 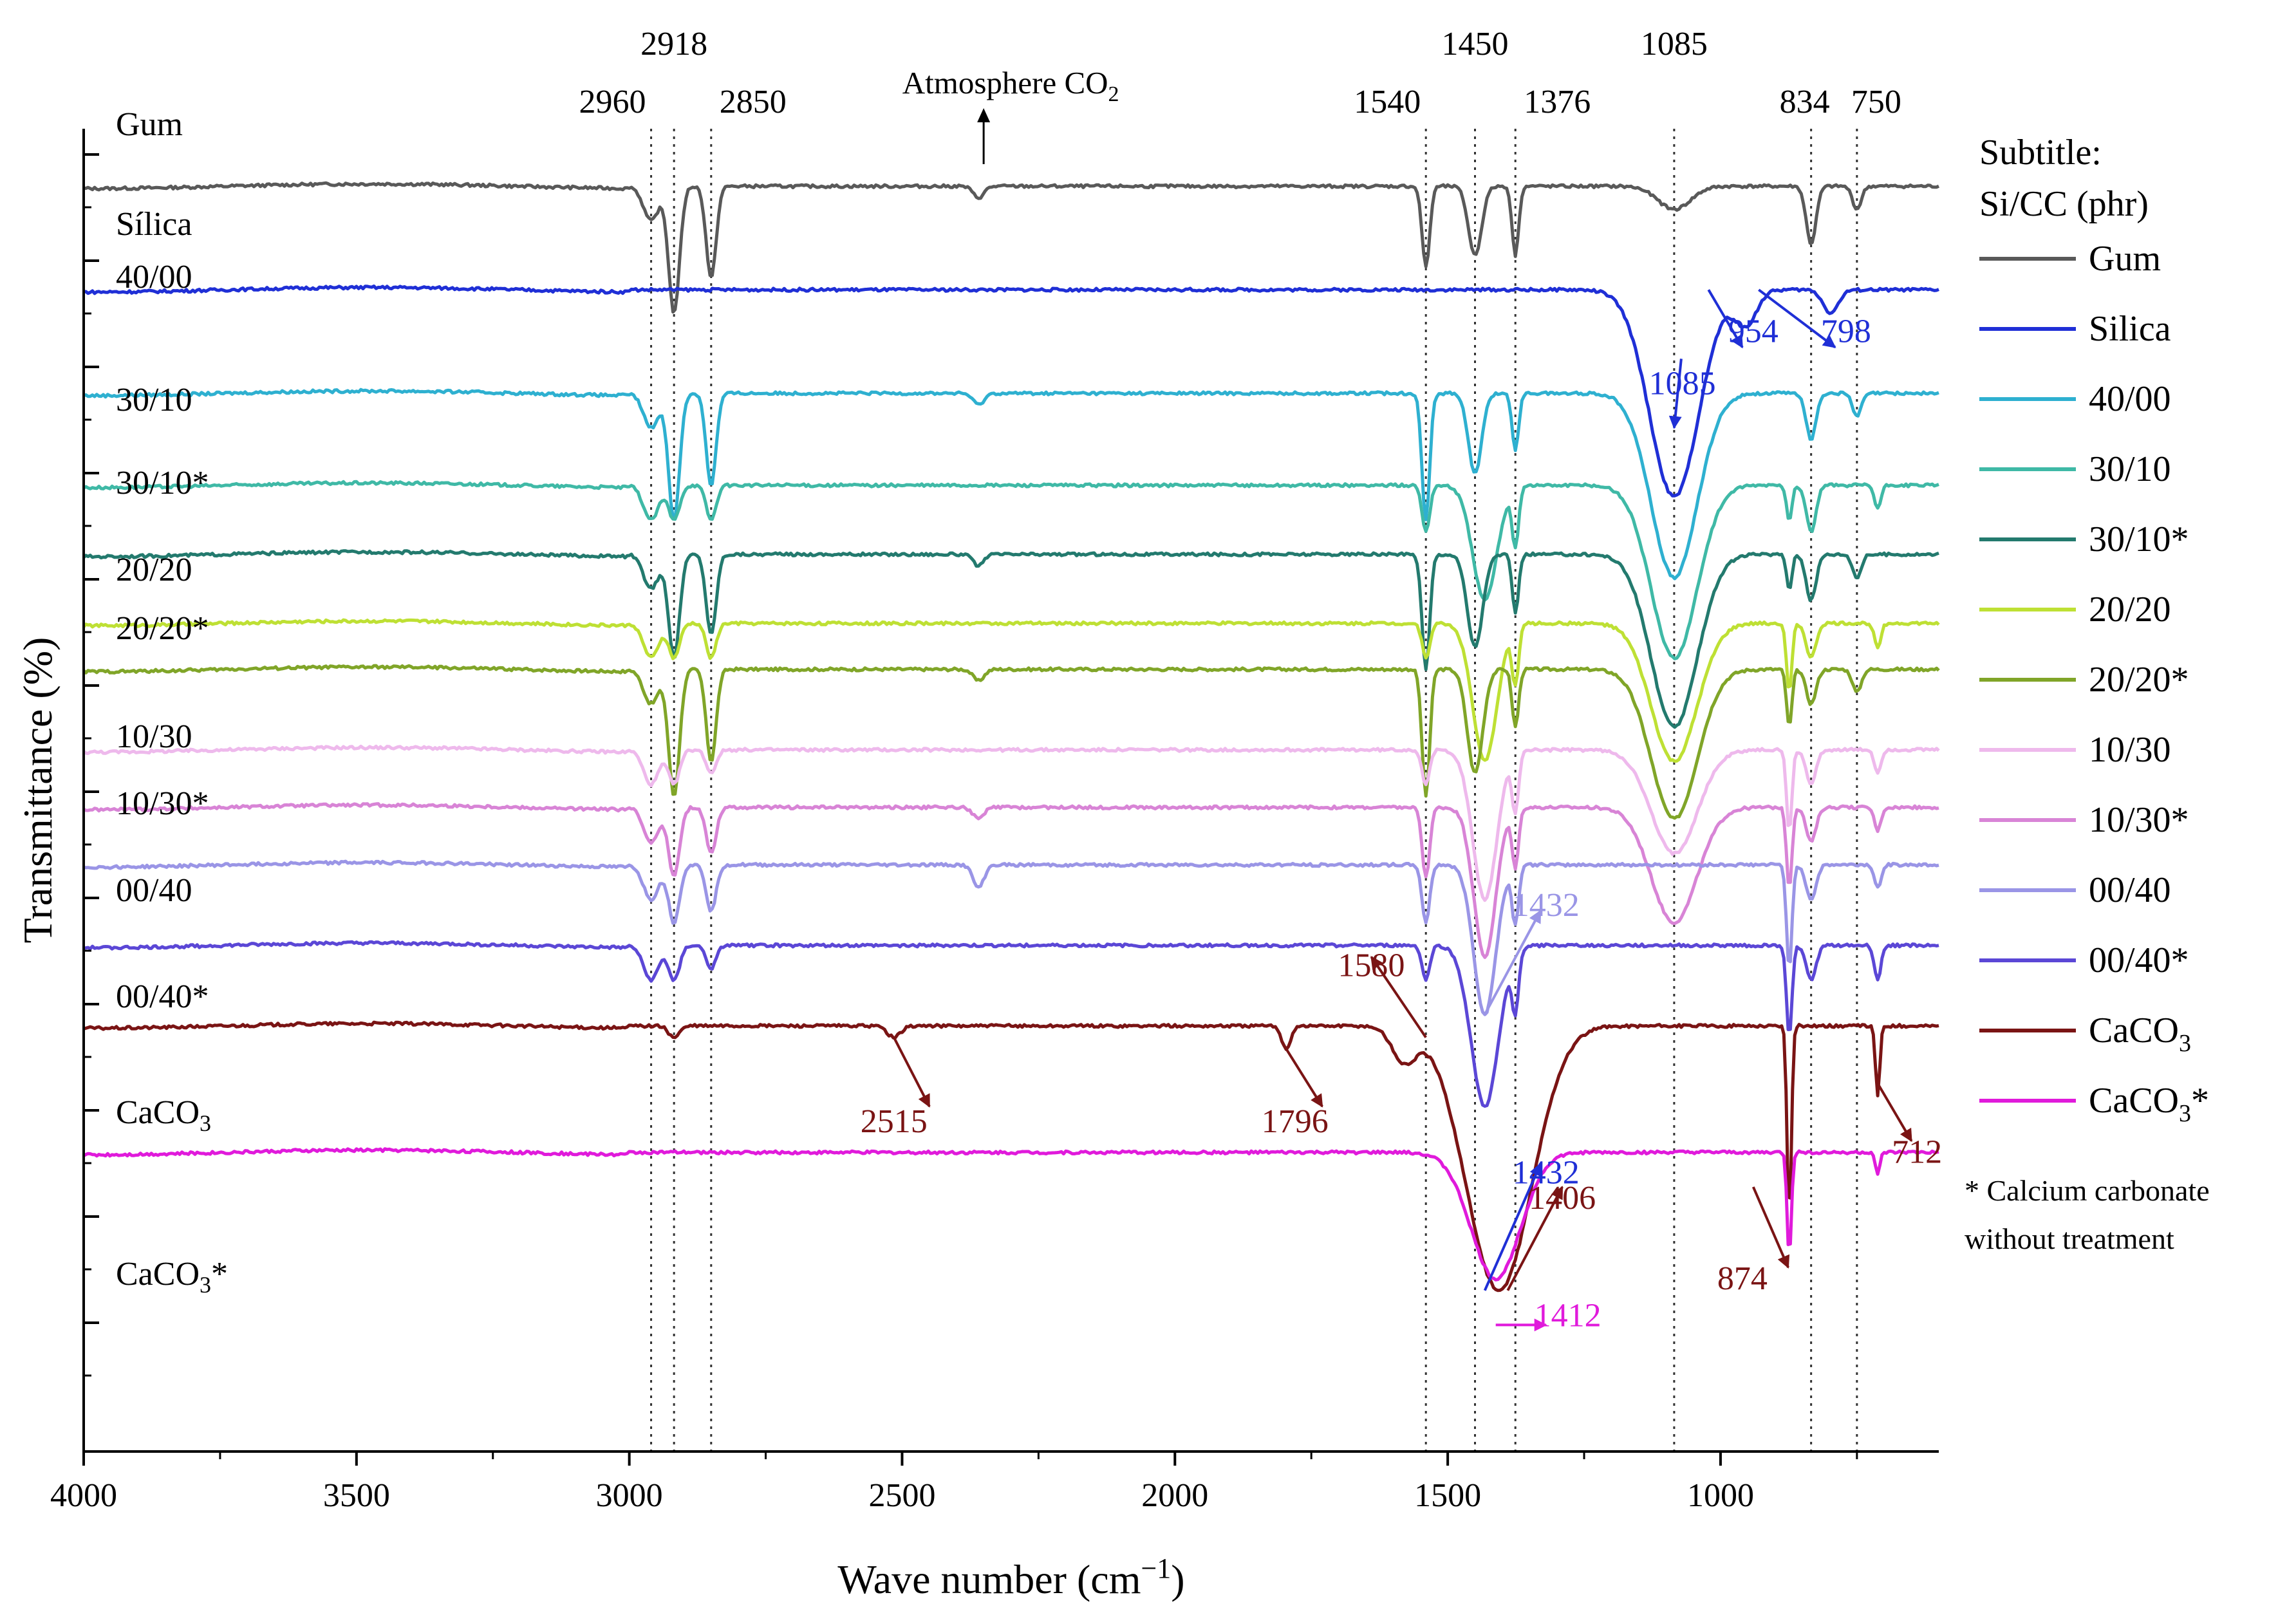 I want to click on reference-label-1450: 1450, so click(x=1475, y=44).